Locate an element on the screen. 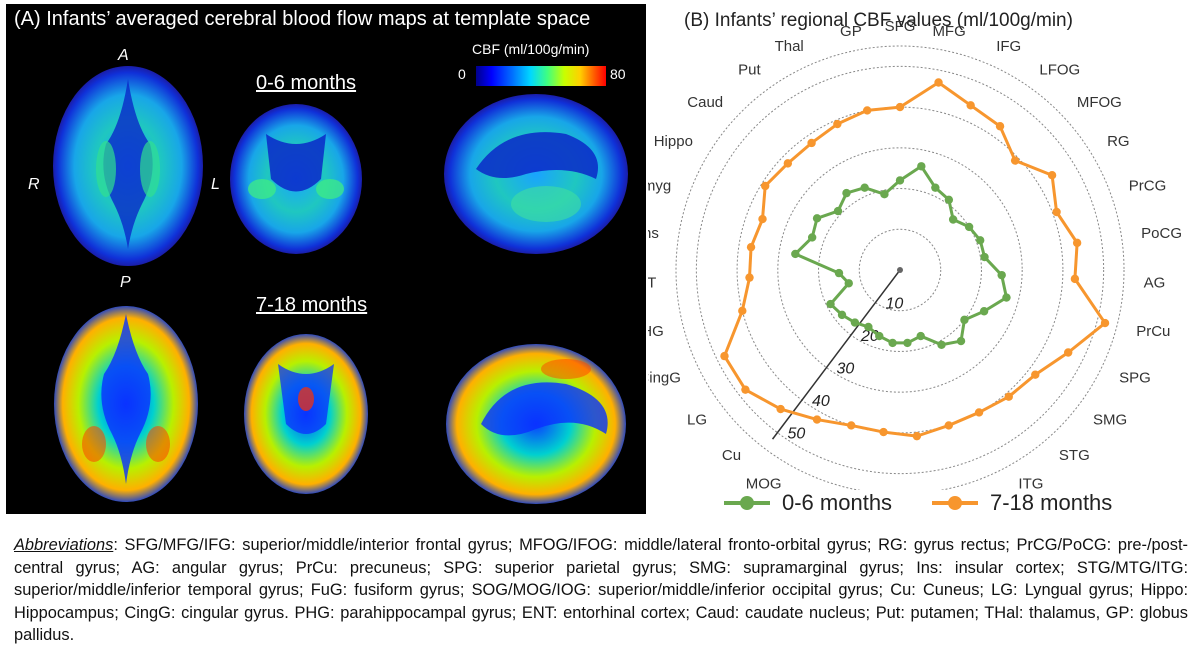  category-label: SPG is located at coordinates (1135, 377).